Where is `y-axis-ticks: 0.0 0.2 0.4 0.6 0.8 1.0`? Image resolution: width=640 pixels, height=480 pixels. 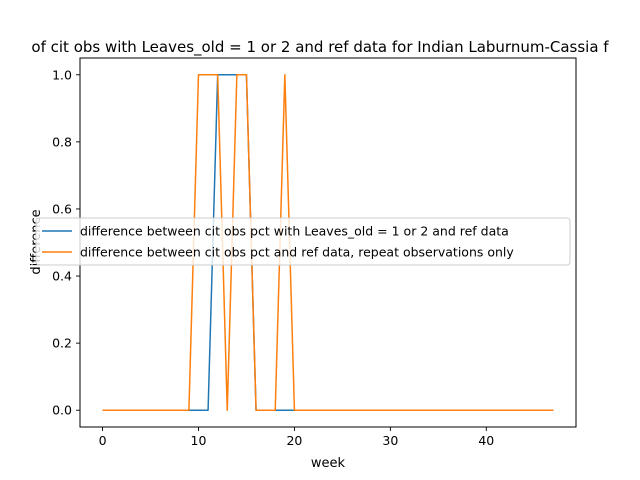
y-axis-ticks: 0.0 0.2 0.4 0.6 0.8 1.0 is located at coordinates (66, 242).